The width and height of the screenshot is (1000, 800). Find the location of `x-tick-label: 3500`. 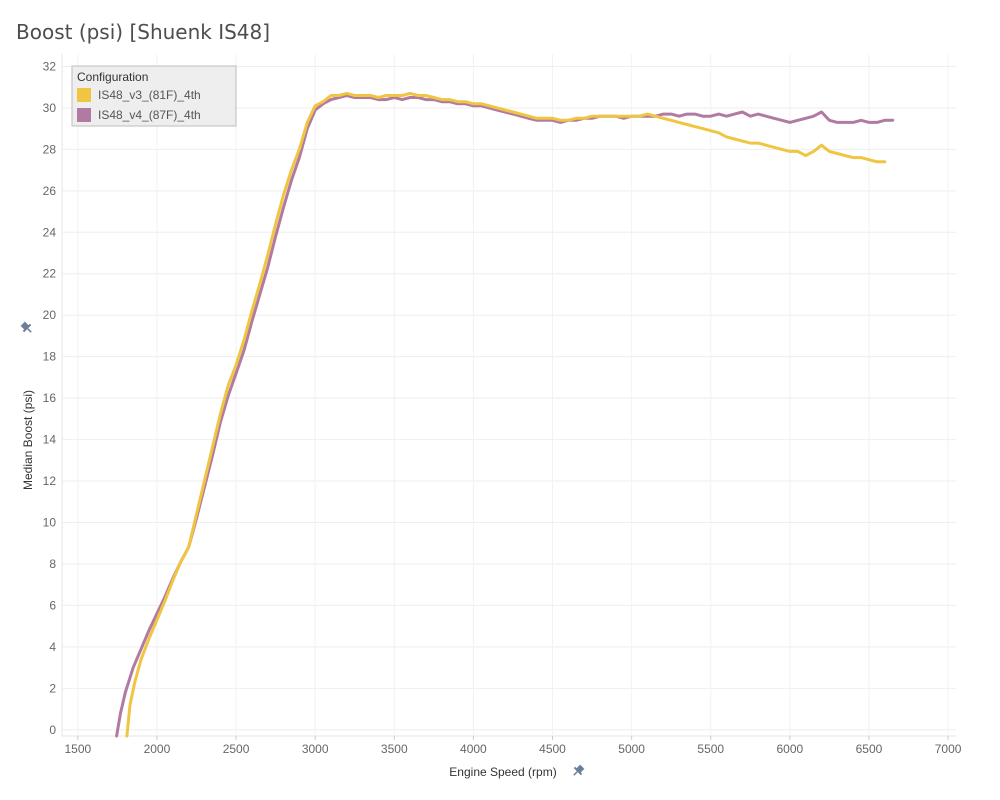

x-tick-label: 3500 is located at coordinates (394, 749).